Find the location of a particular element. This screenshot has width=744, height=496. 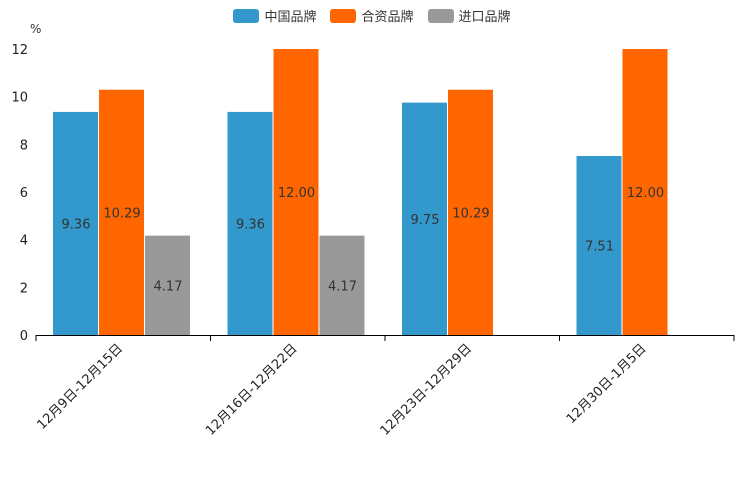

data-label-s0-c1: 9.36 is located at coordinates (250, 224).